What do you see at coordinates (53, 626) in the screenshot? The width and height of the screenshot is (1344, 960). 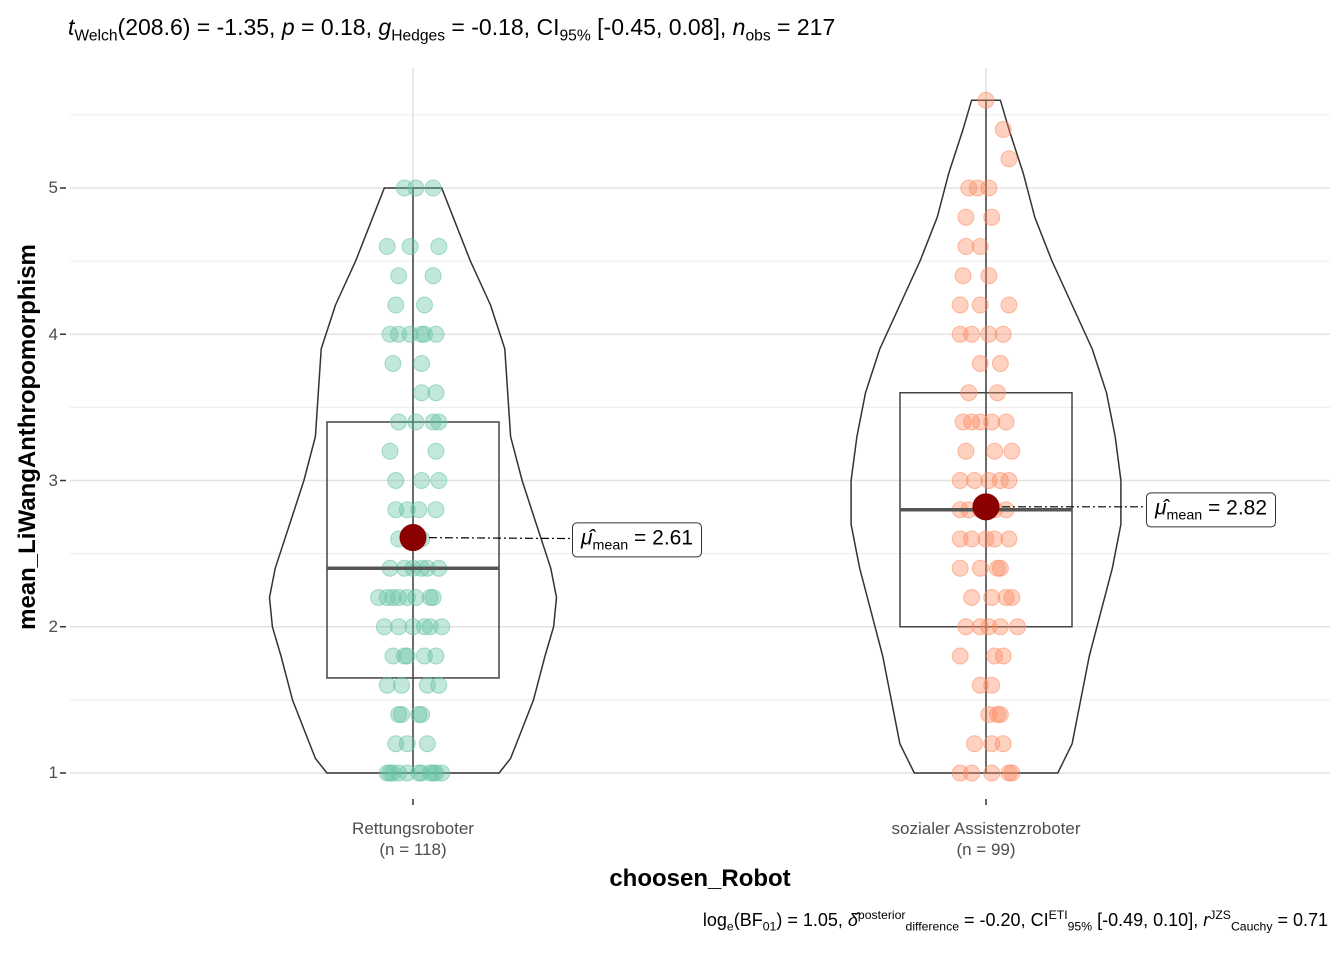 I see `y-tick-label: 2` at bounding box center [53, 626].